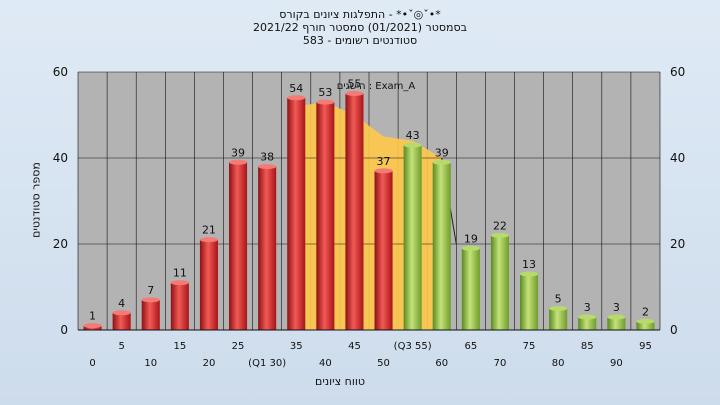  Describe the element at coordinates (296, 346) in the screenshot. I see `x-tick-label-row1: 35` at that location.